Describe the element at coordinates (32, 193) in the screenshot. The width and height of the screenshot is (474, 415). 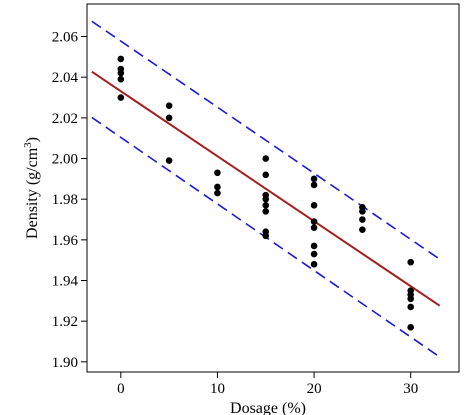
I see `y-axis-title-main: Density (g/cm` at that location.